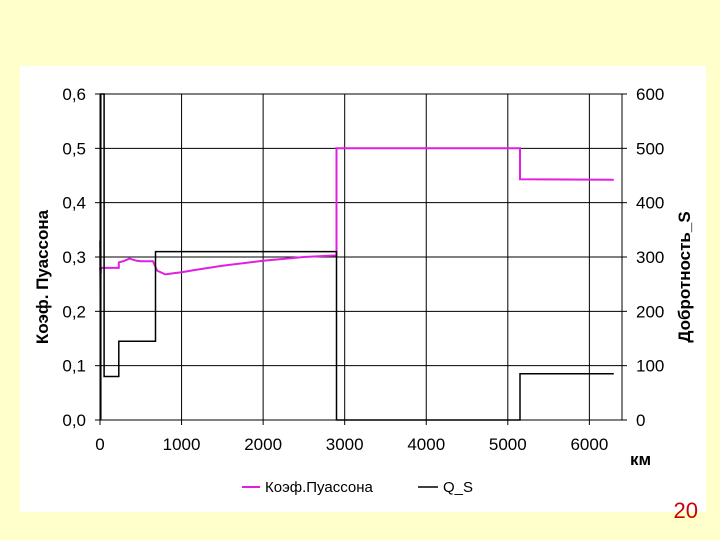 The height and width of the screenshot is (540, 720). What do you see at coordinates (74, 366) in the screenshot?
I see `y-tick-label-1: 0,1` at bounding box center [74, 366].